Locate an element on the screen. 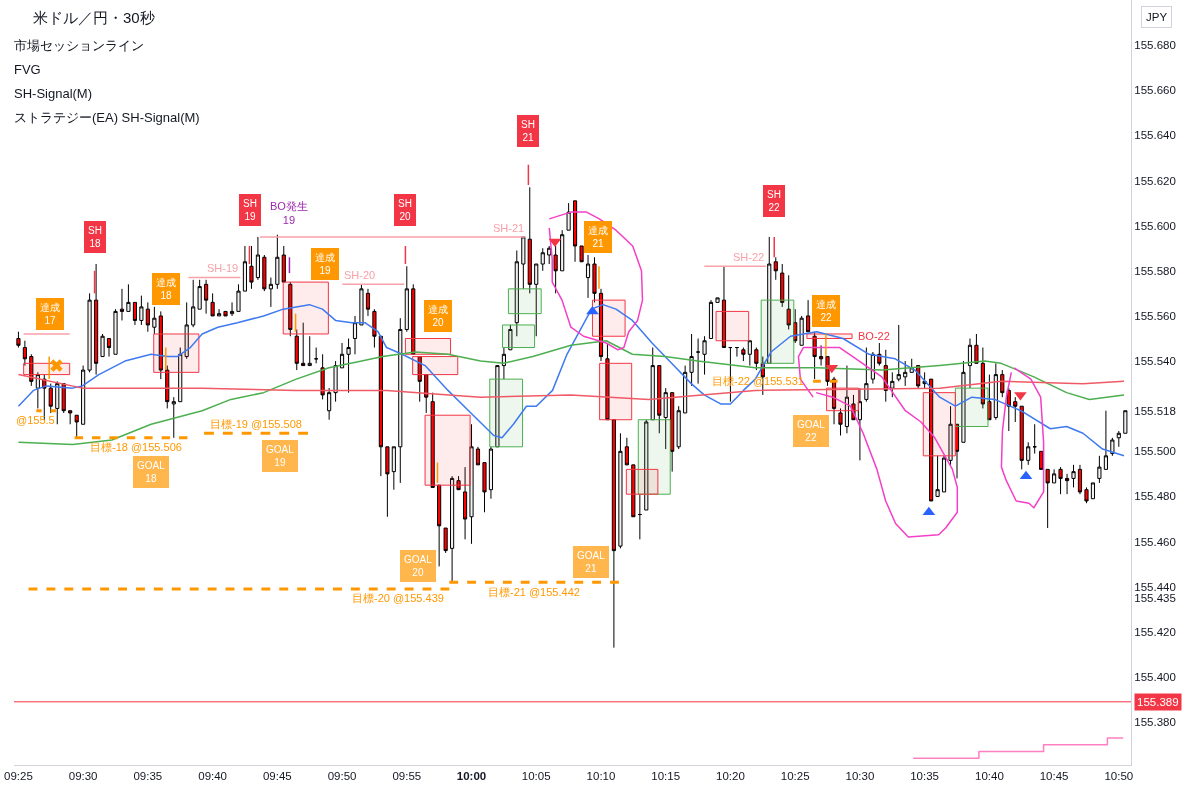 The height and width of the screenshot is (790, 1191). x-tick-label: 09:35 is located at coordinates (148, 775).